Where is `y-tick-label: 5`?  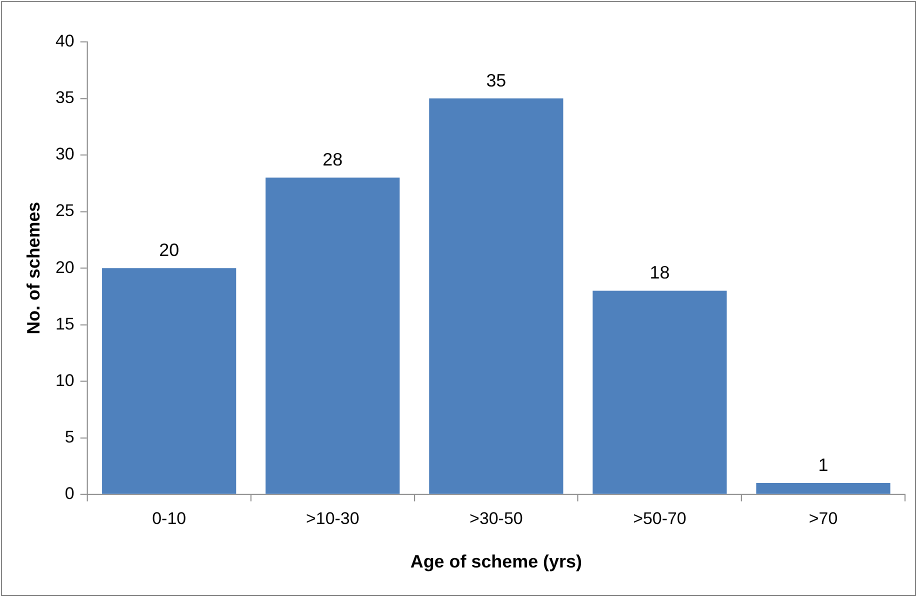 y-tick-label: 5 is located at coordinates (69, 436).